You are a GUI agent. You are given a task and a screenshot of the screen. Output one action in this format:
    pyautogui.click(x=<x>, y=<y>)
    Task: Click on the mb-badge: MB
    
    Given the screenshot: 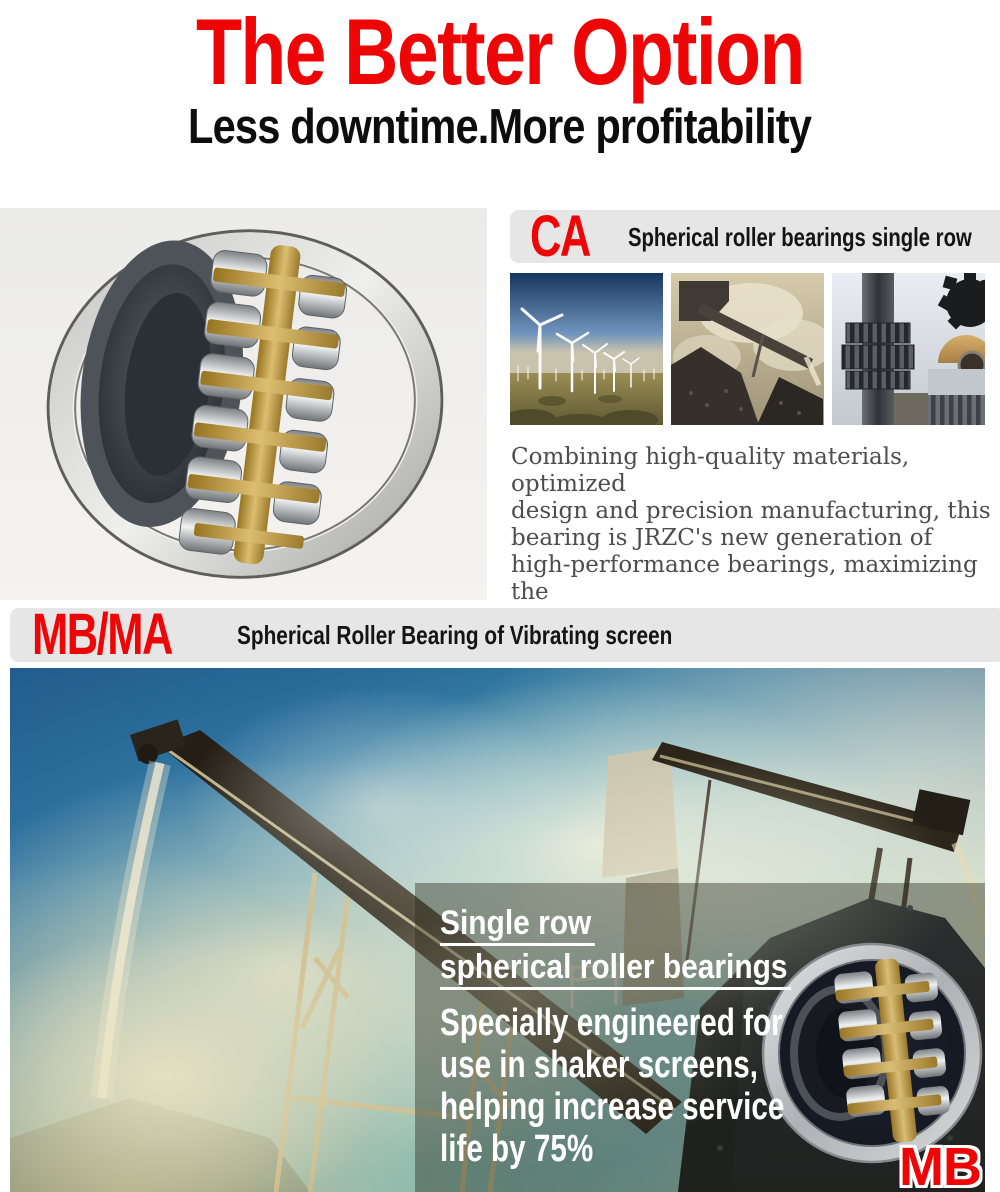 What is the action you would take?
    pyautogui.click(x=940, y=1164)
    